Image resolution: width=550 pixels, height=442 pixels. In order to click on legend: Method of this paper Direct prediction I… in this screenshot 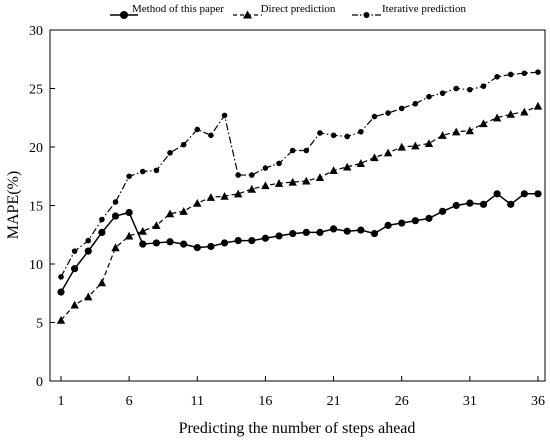, I will do `click(288, 11)`.